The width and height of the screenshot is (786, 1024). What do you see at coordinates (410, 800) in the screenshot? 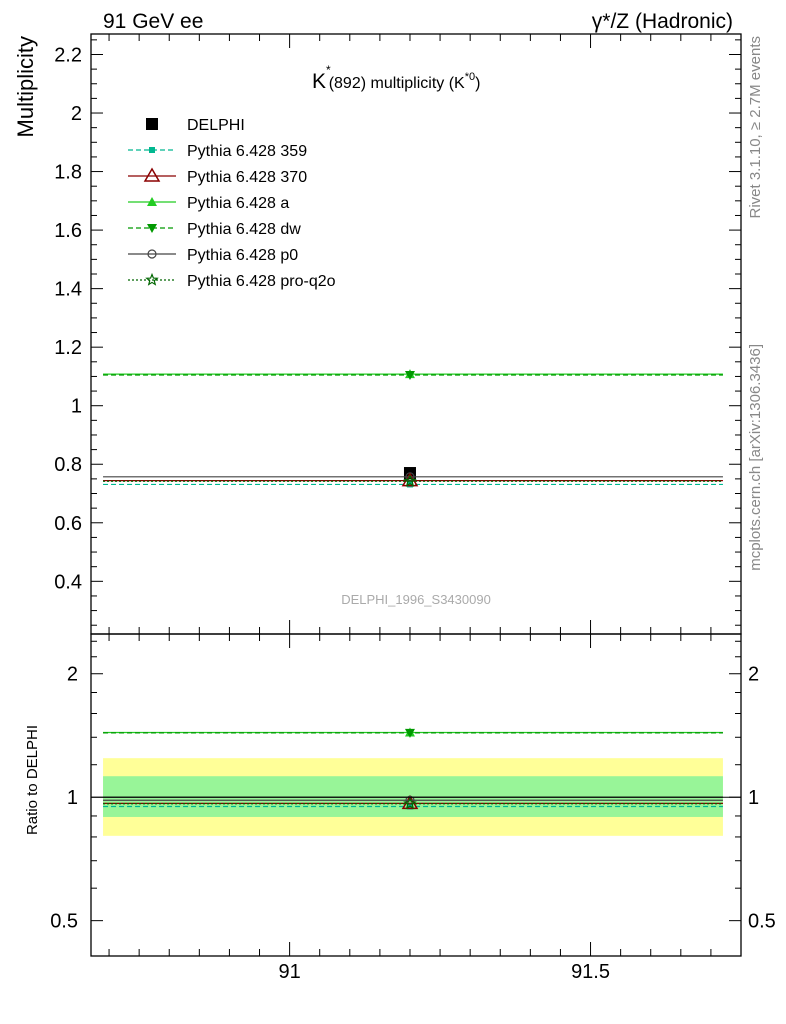
I see `ratio-marker-pp0` at bounding box center [410, 800].